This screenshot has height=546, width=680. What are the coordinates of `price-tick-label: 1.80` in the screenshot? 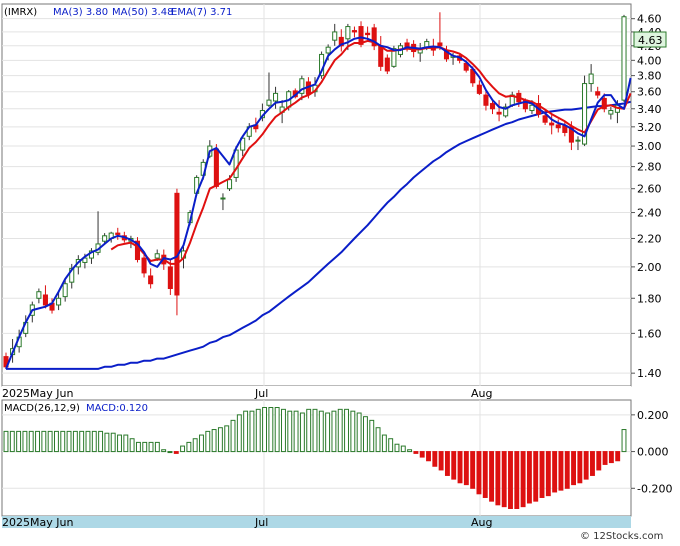 It's located at (649, 298).